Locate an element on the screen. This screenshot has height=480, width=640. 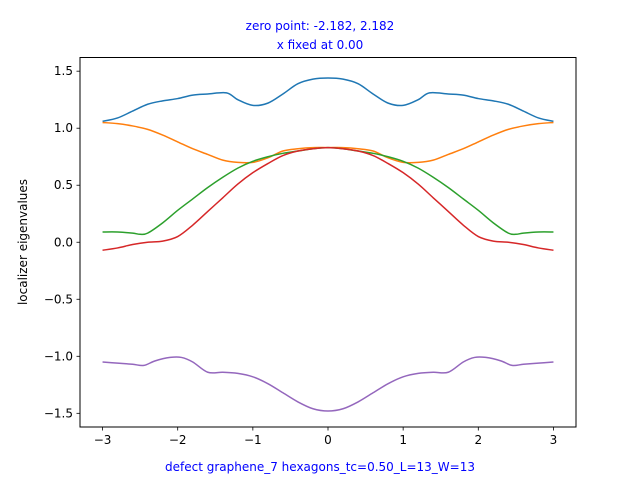
x-tick-label: −1 is located at coordinates (253, 440).